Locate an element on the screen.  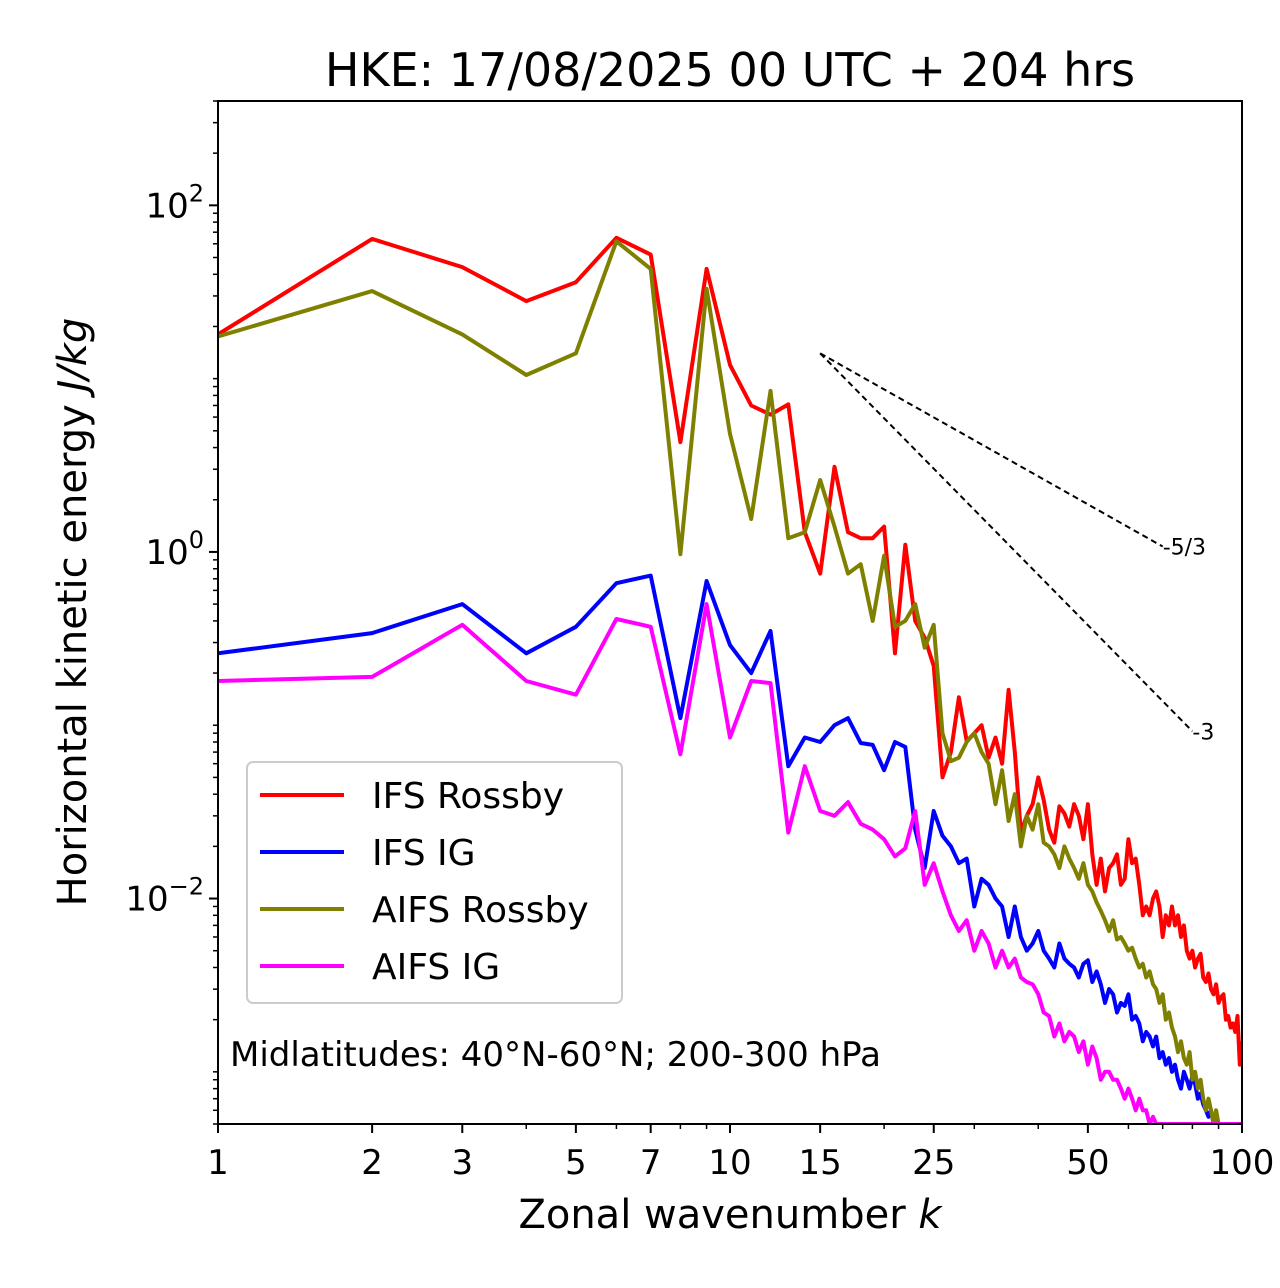
y-tick-label: 10² is located at coordinates (174, 202).